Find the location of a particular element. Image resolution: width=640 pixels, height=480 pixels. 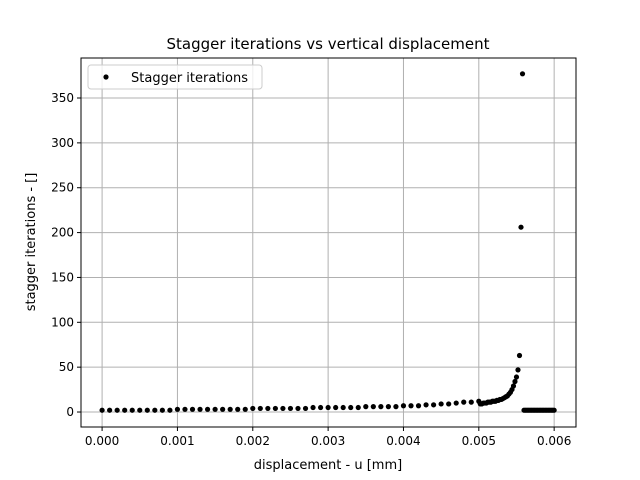

x-tick-label: 0.004 is located at coordinates (403, 441).